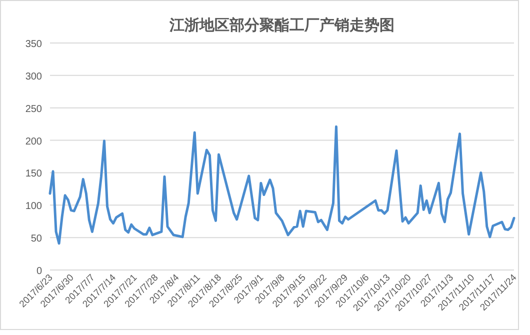 The width and height of the screenshot is (530, 335). I want to click on y-tick-label: 250, so click(33, 109).